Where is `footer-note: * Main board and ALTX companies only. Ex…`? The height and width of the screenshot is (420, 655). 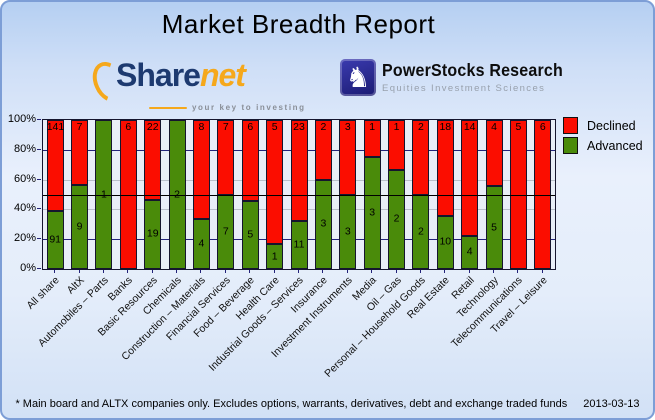 footer-note: * Main board and ALTX companies only. Ex… is located at coordinates (291, 404).